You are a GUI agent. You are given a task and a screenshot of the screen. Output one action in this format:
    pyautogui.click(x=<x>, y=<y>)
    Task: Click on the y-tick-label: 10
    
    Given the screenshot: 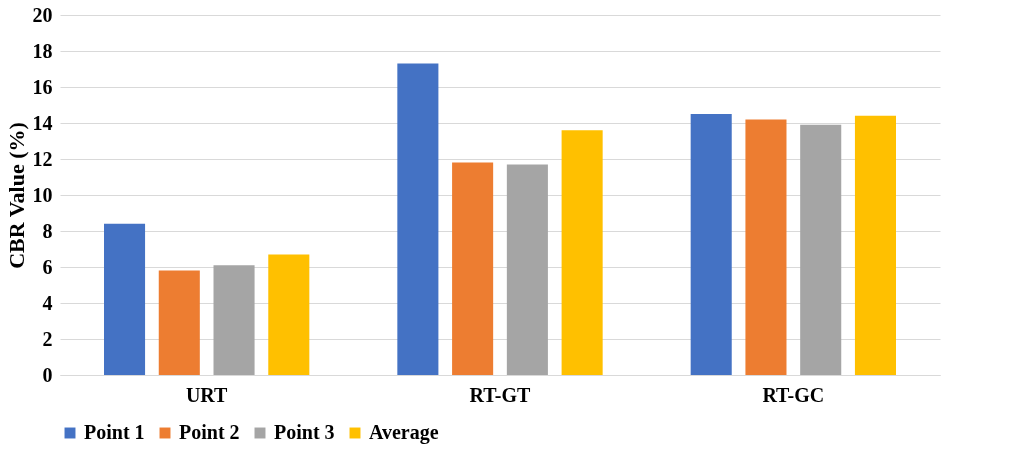 What is the action you would take?
    pyautogui.click(x=42, y=194)
    